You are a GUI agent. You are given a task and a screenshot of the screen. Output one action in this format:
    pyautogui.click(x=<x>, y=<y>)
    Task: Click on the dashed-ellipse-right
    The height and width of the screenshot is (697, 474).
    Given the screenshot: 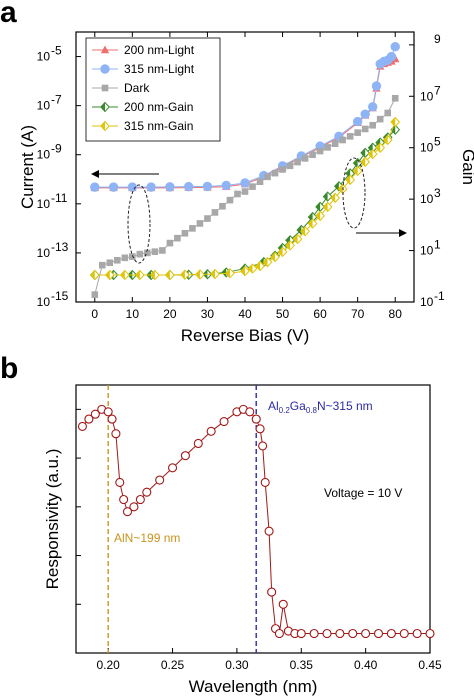 What is the action you would take?
    pyautogui.click(x=354, y=193)
    